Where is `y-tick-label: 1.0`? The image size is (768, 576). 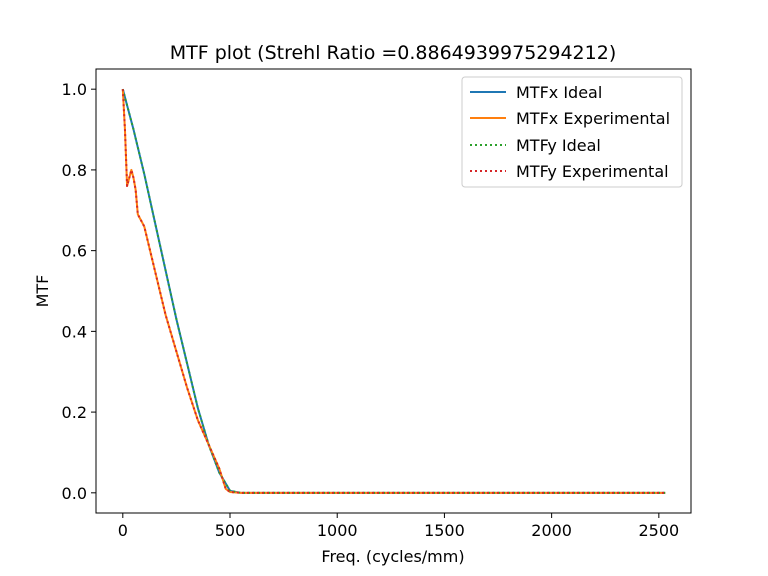 y-tick-label: 1.0 is located at coordinates (74, 89).